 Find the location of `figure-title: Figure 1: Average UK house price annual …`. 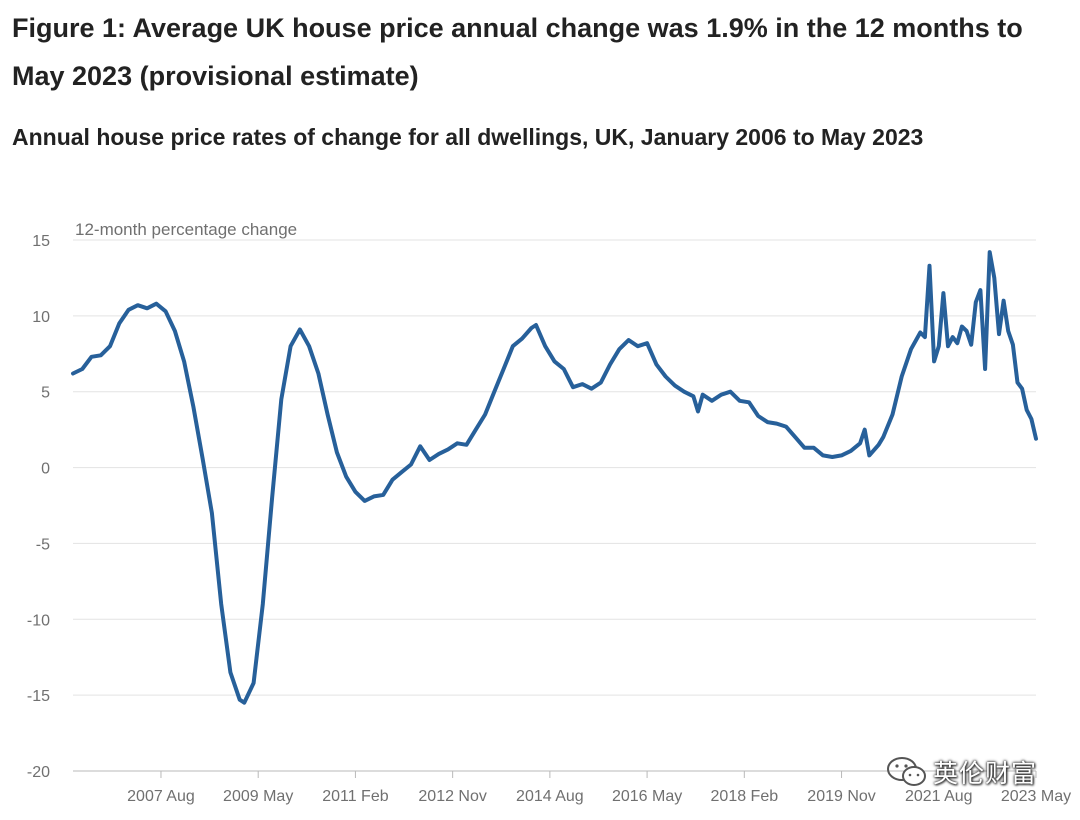

figure-title: Figure 1: Average UK house price annual … is located at coordinates (517, 52).